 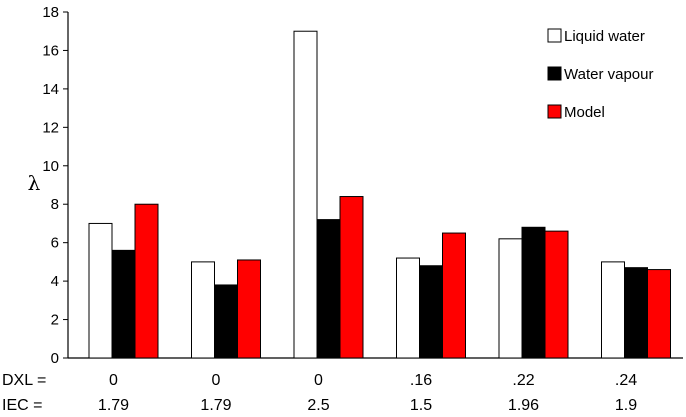 What do you see at coordinates (50, 89) in the screenshot?
I see `y-tick-label: 14` at bounding box center [50, 89].